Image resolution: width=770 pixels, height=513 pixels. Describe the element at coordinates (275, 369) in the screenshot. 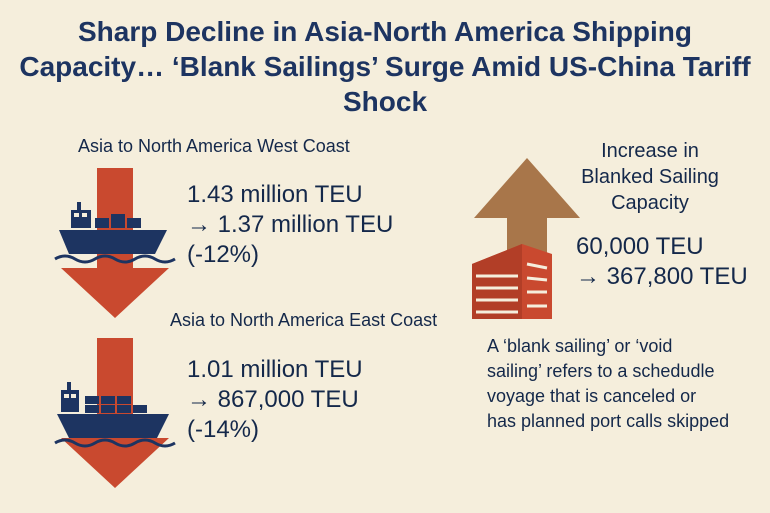

I see `east-coast-from: 1.01 million TEU` at that location.